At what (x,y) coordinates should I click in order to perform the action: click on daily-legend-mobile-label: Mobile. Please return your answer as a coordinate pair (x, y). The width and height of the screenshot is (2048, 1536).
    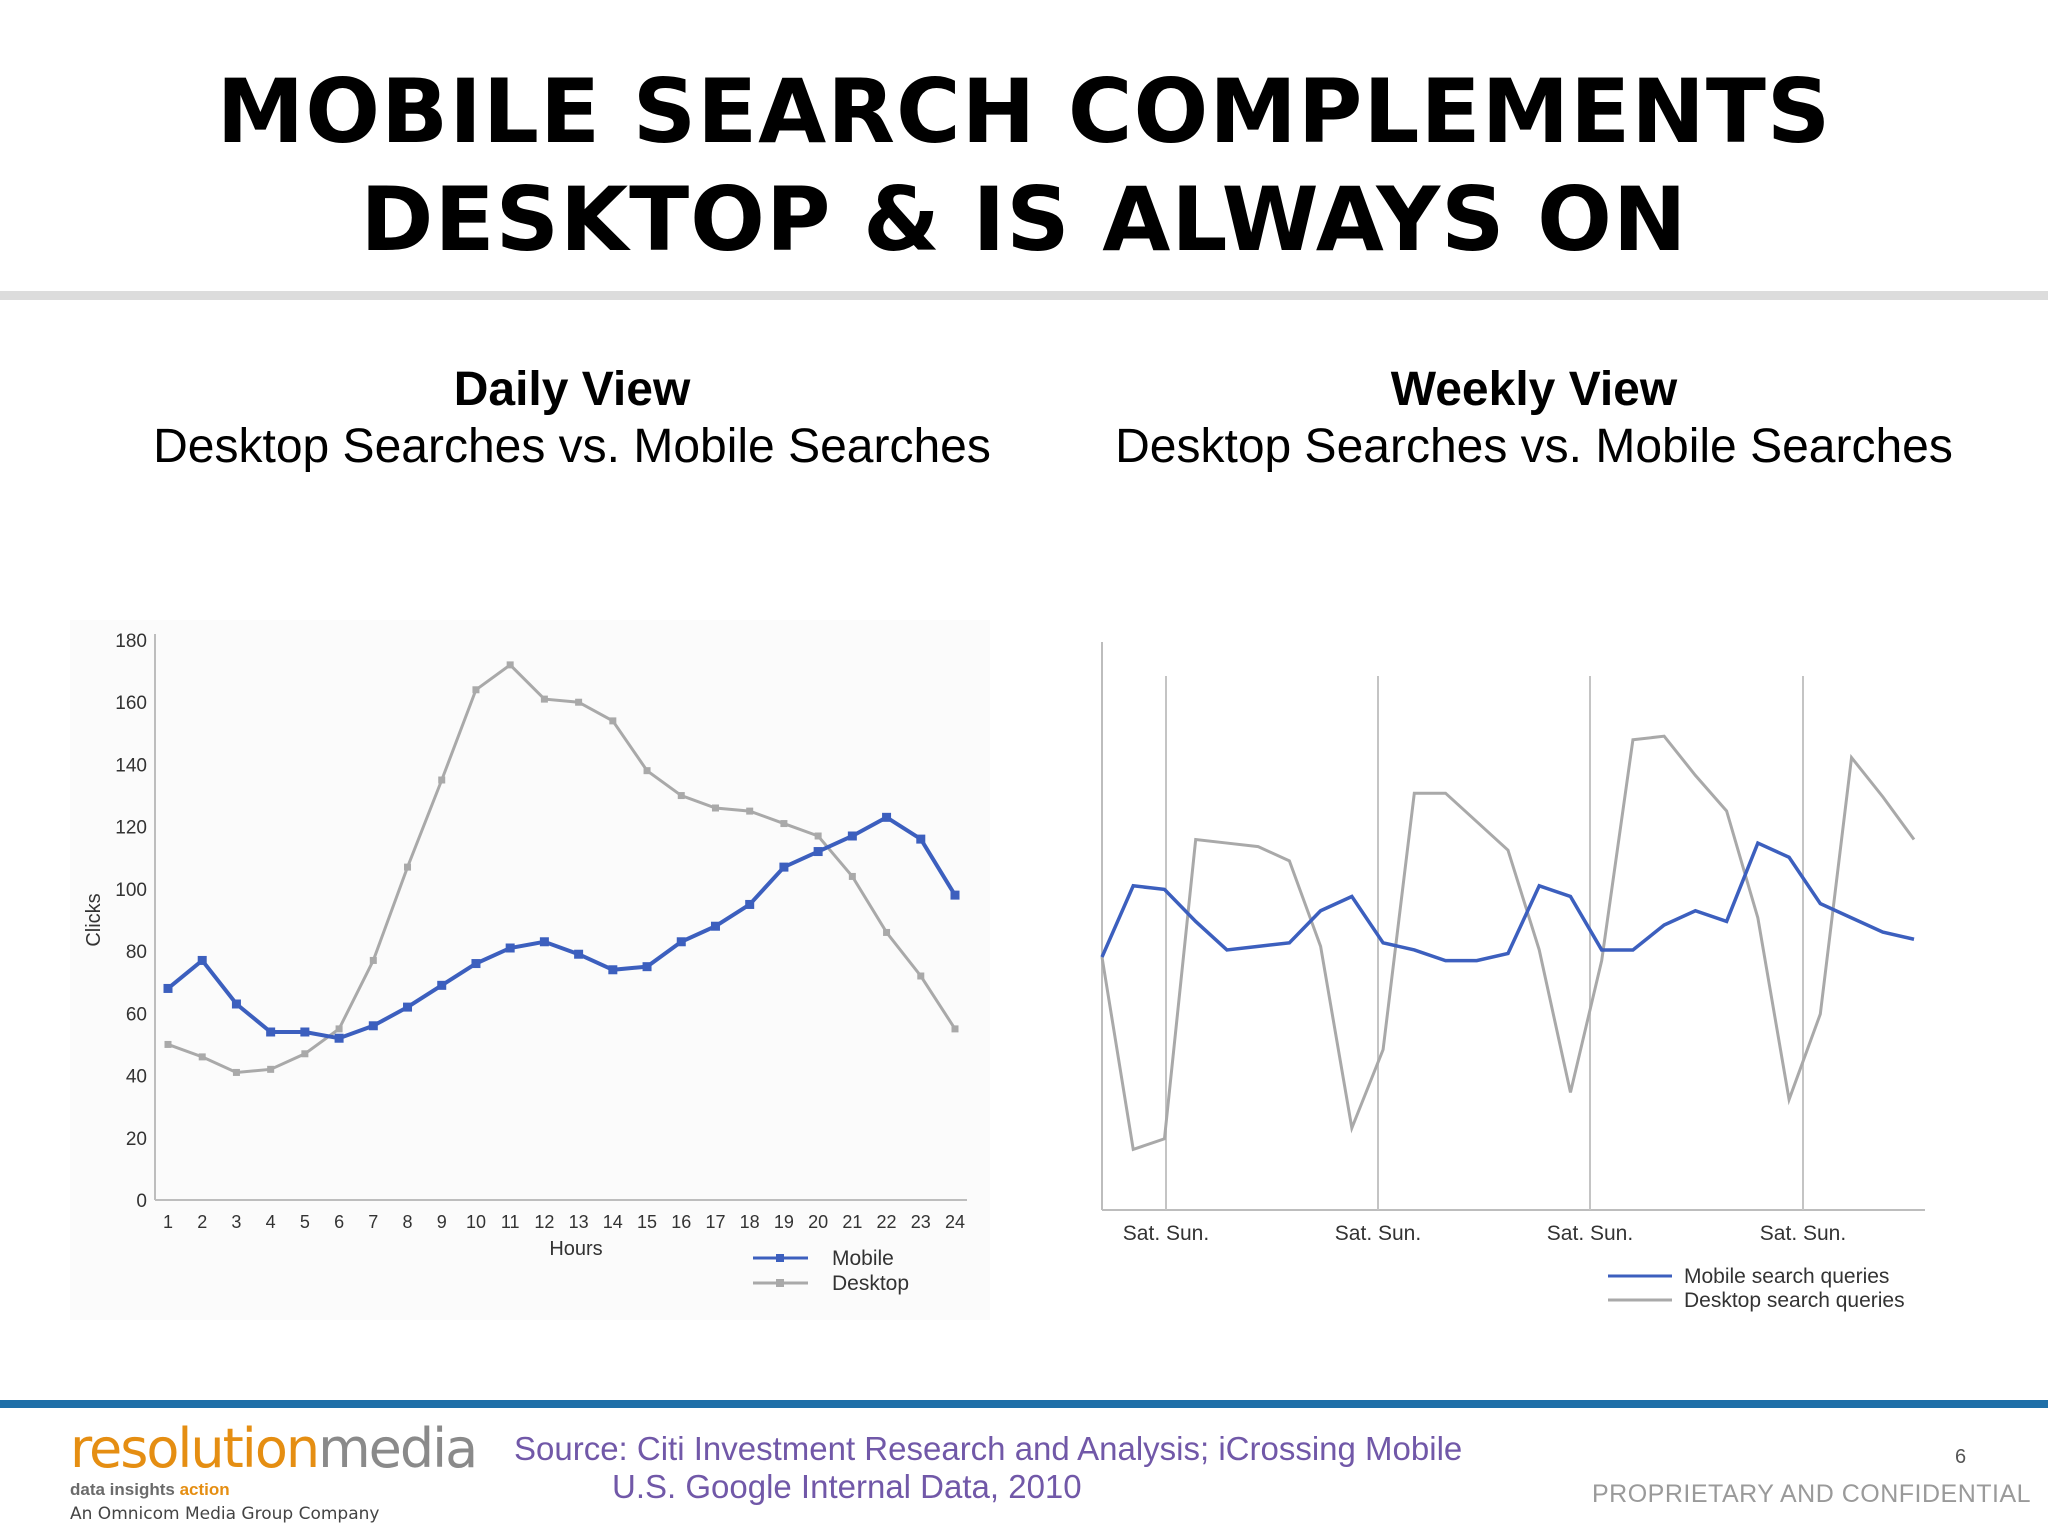
    Looking at the image, I should click on (863, 1258).